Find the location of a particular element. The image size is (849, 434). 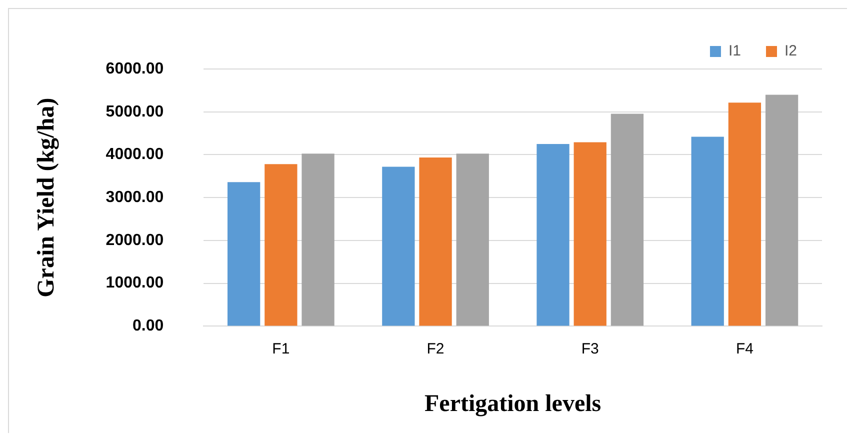

y-tick-label: 2000.00 is located at coordinates (135, 240).